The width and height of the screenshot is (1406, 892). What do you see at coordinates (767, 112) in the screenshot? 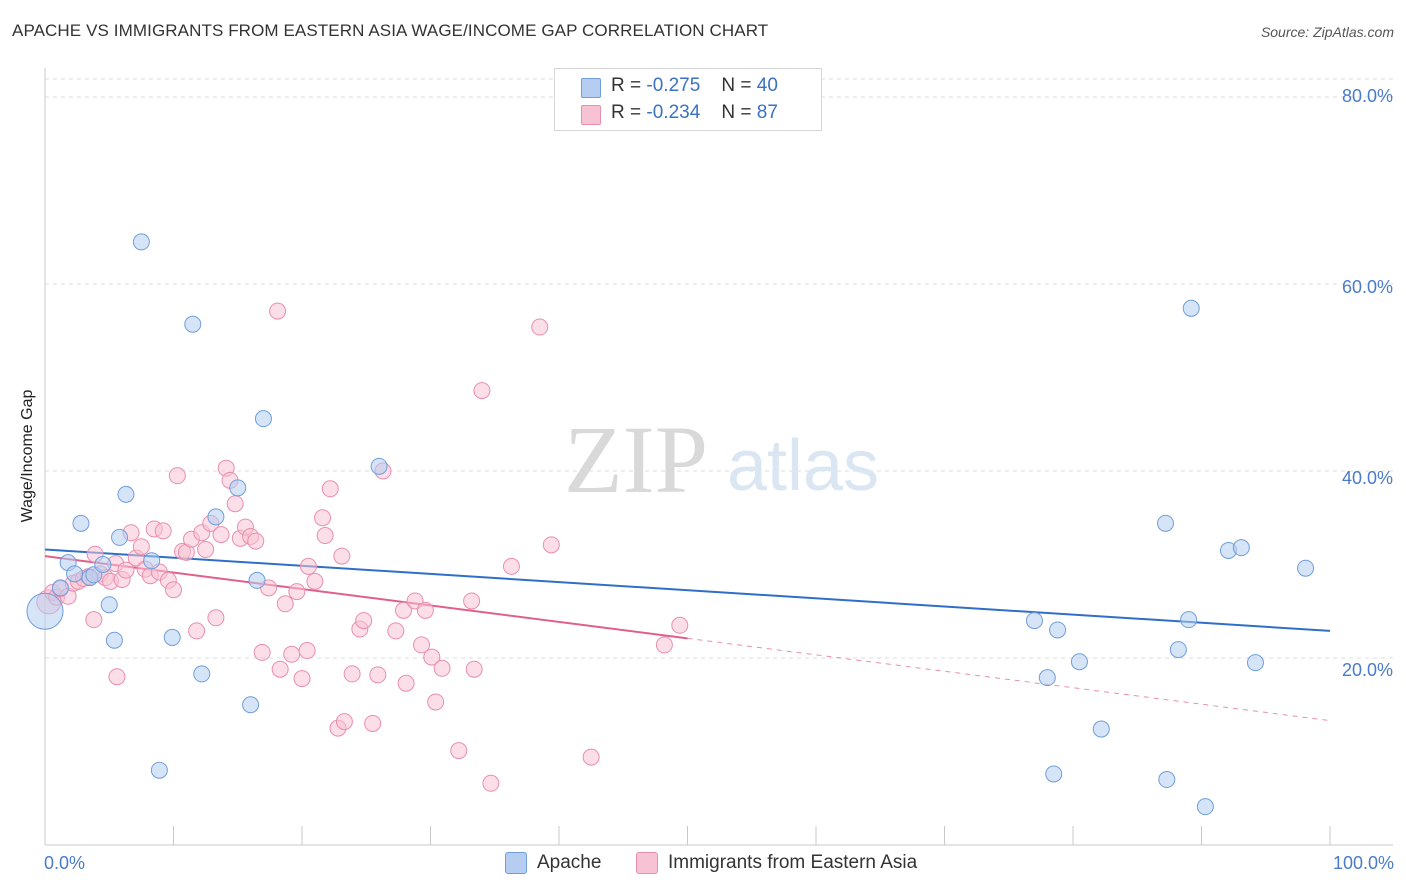
I see `legend-n-value-eastern-asia: 87` at bounding box center [767, 112].